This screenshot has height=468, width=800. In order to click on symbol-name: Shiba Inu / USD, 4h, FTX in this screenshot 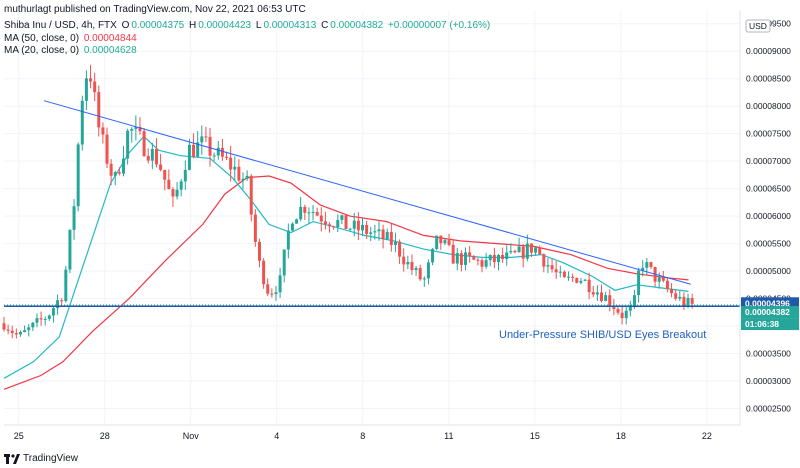, I will do `click(60, 25)`.